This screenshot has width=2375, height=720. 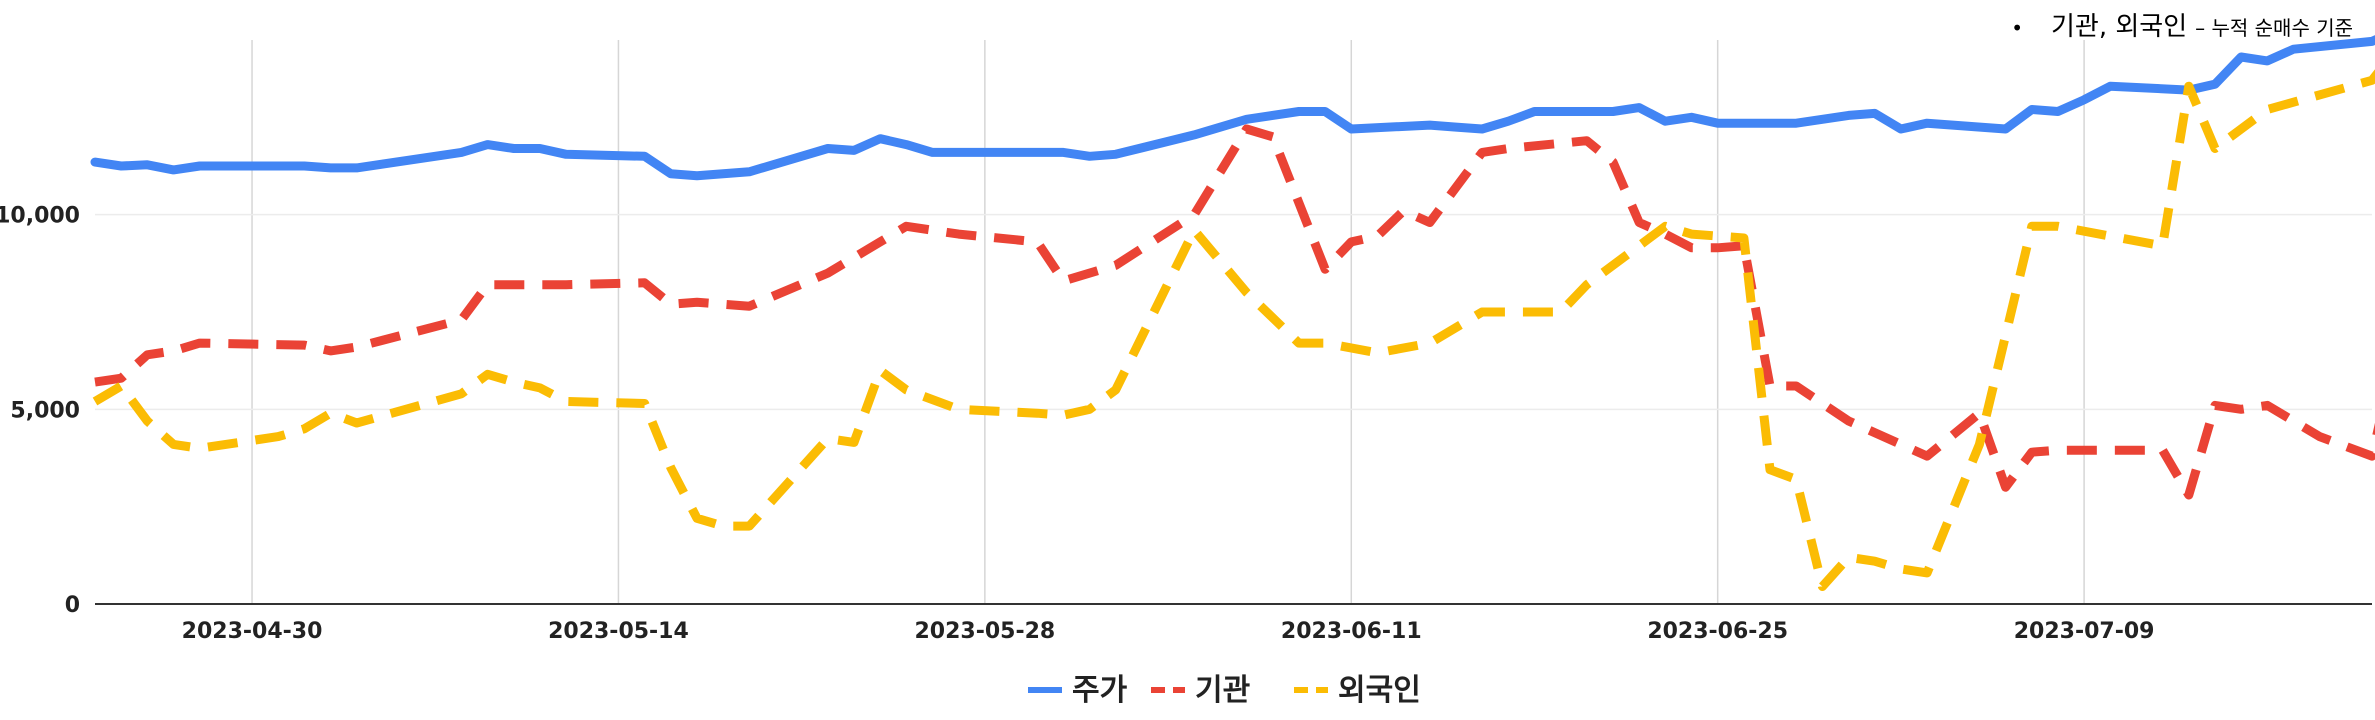 What do you see at coordinates (1717, 631) in the screenshot?
I see `x-tick-label: 2023-06-25` at bounding box center [1717, 631].